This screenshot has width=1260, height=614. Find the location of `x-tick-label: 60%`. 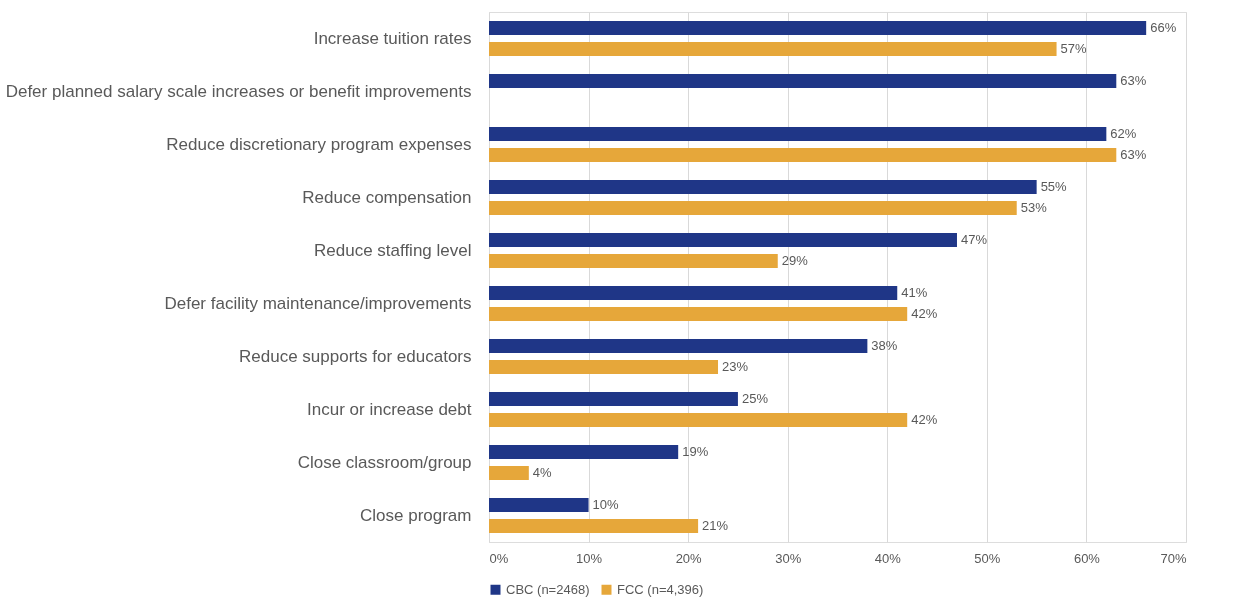

x-tick-label: 60% is located at coordinates (1087, 558).